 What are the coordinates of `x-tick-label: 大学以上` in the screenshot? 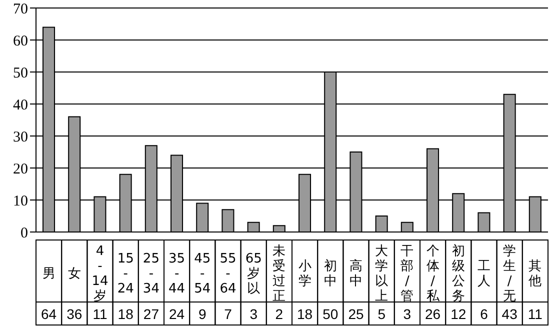 It's located at (381, 274).